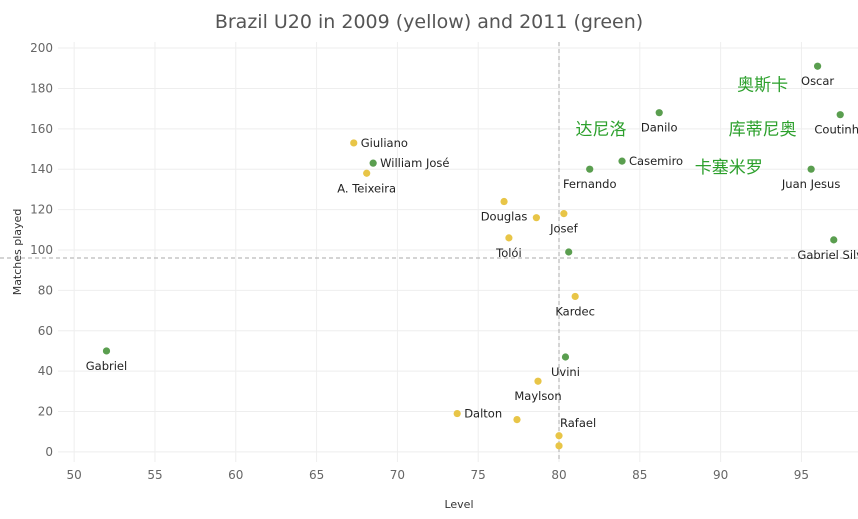  I want to click on point-2009-maylson, so click(538, 381).